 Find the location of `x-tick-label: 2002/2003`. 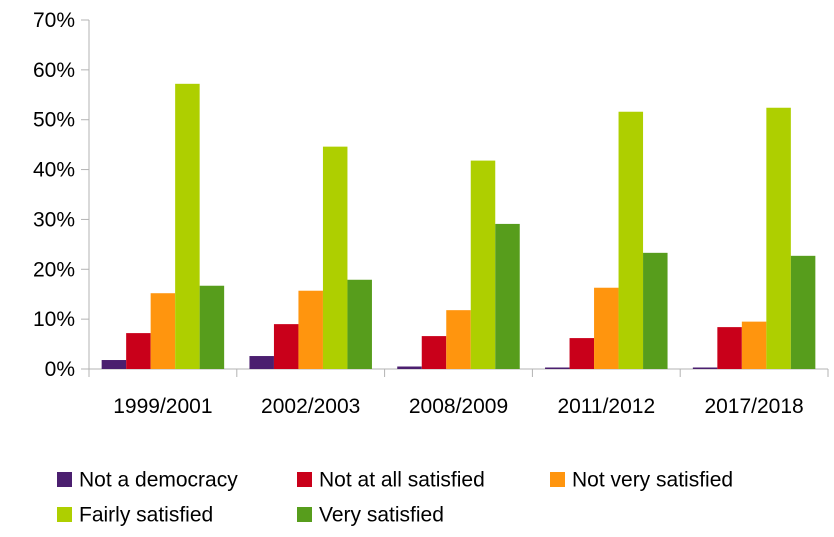

x-tick-label: 2002/2003 is located at coordinates (310, 406).